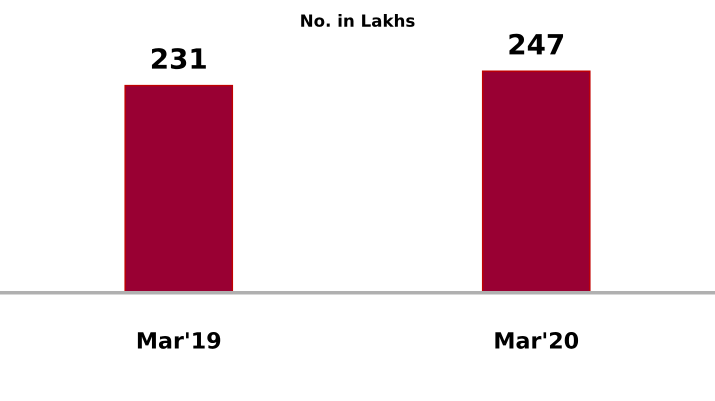 The image size is (715, 401). Describe the element at coordinates (179, 59) in the screenshot. I see `data-label: 231` at that location.